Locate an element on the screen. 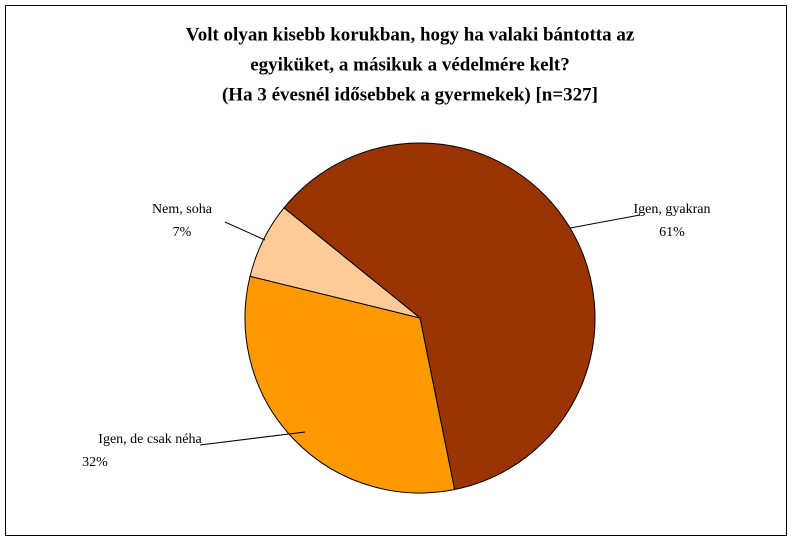  value-label: 32% is located at coordinates (95, 462).